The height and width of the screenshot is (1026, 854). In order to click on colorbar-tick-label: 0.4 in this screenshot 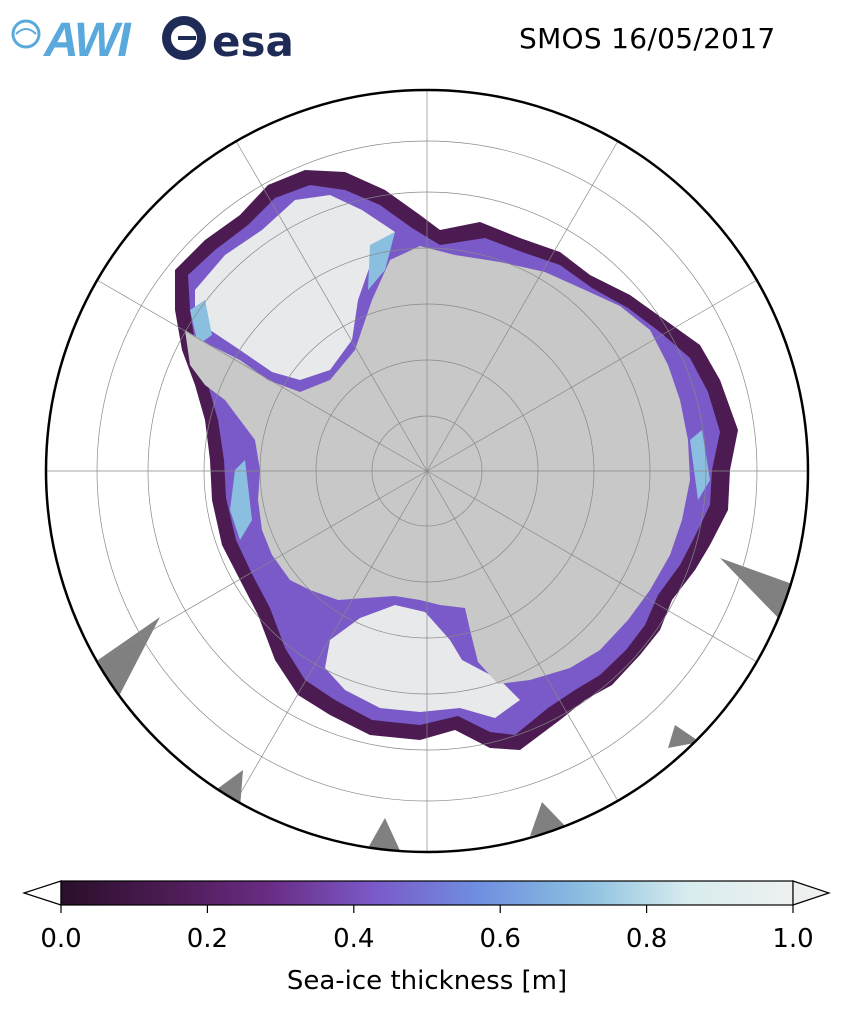, I will do `click(354, 939)`.